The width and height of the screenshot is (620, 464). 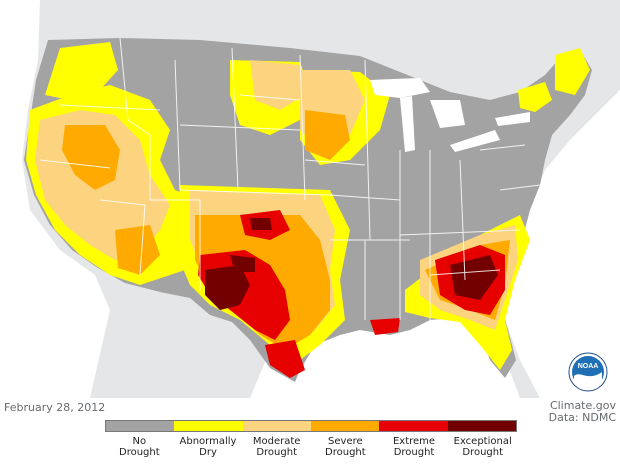 I want to click on noaa-logo: NOAA, so click(x=588, y=372).